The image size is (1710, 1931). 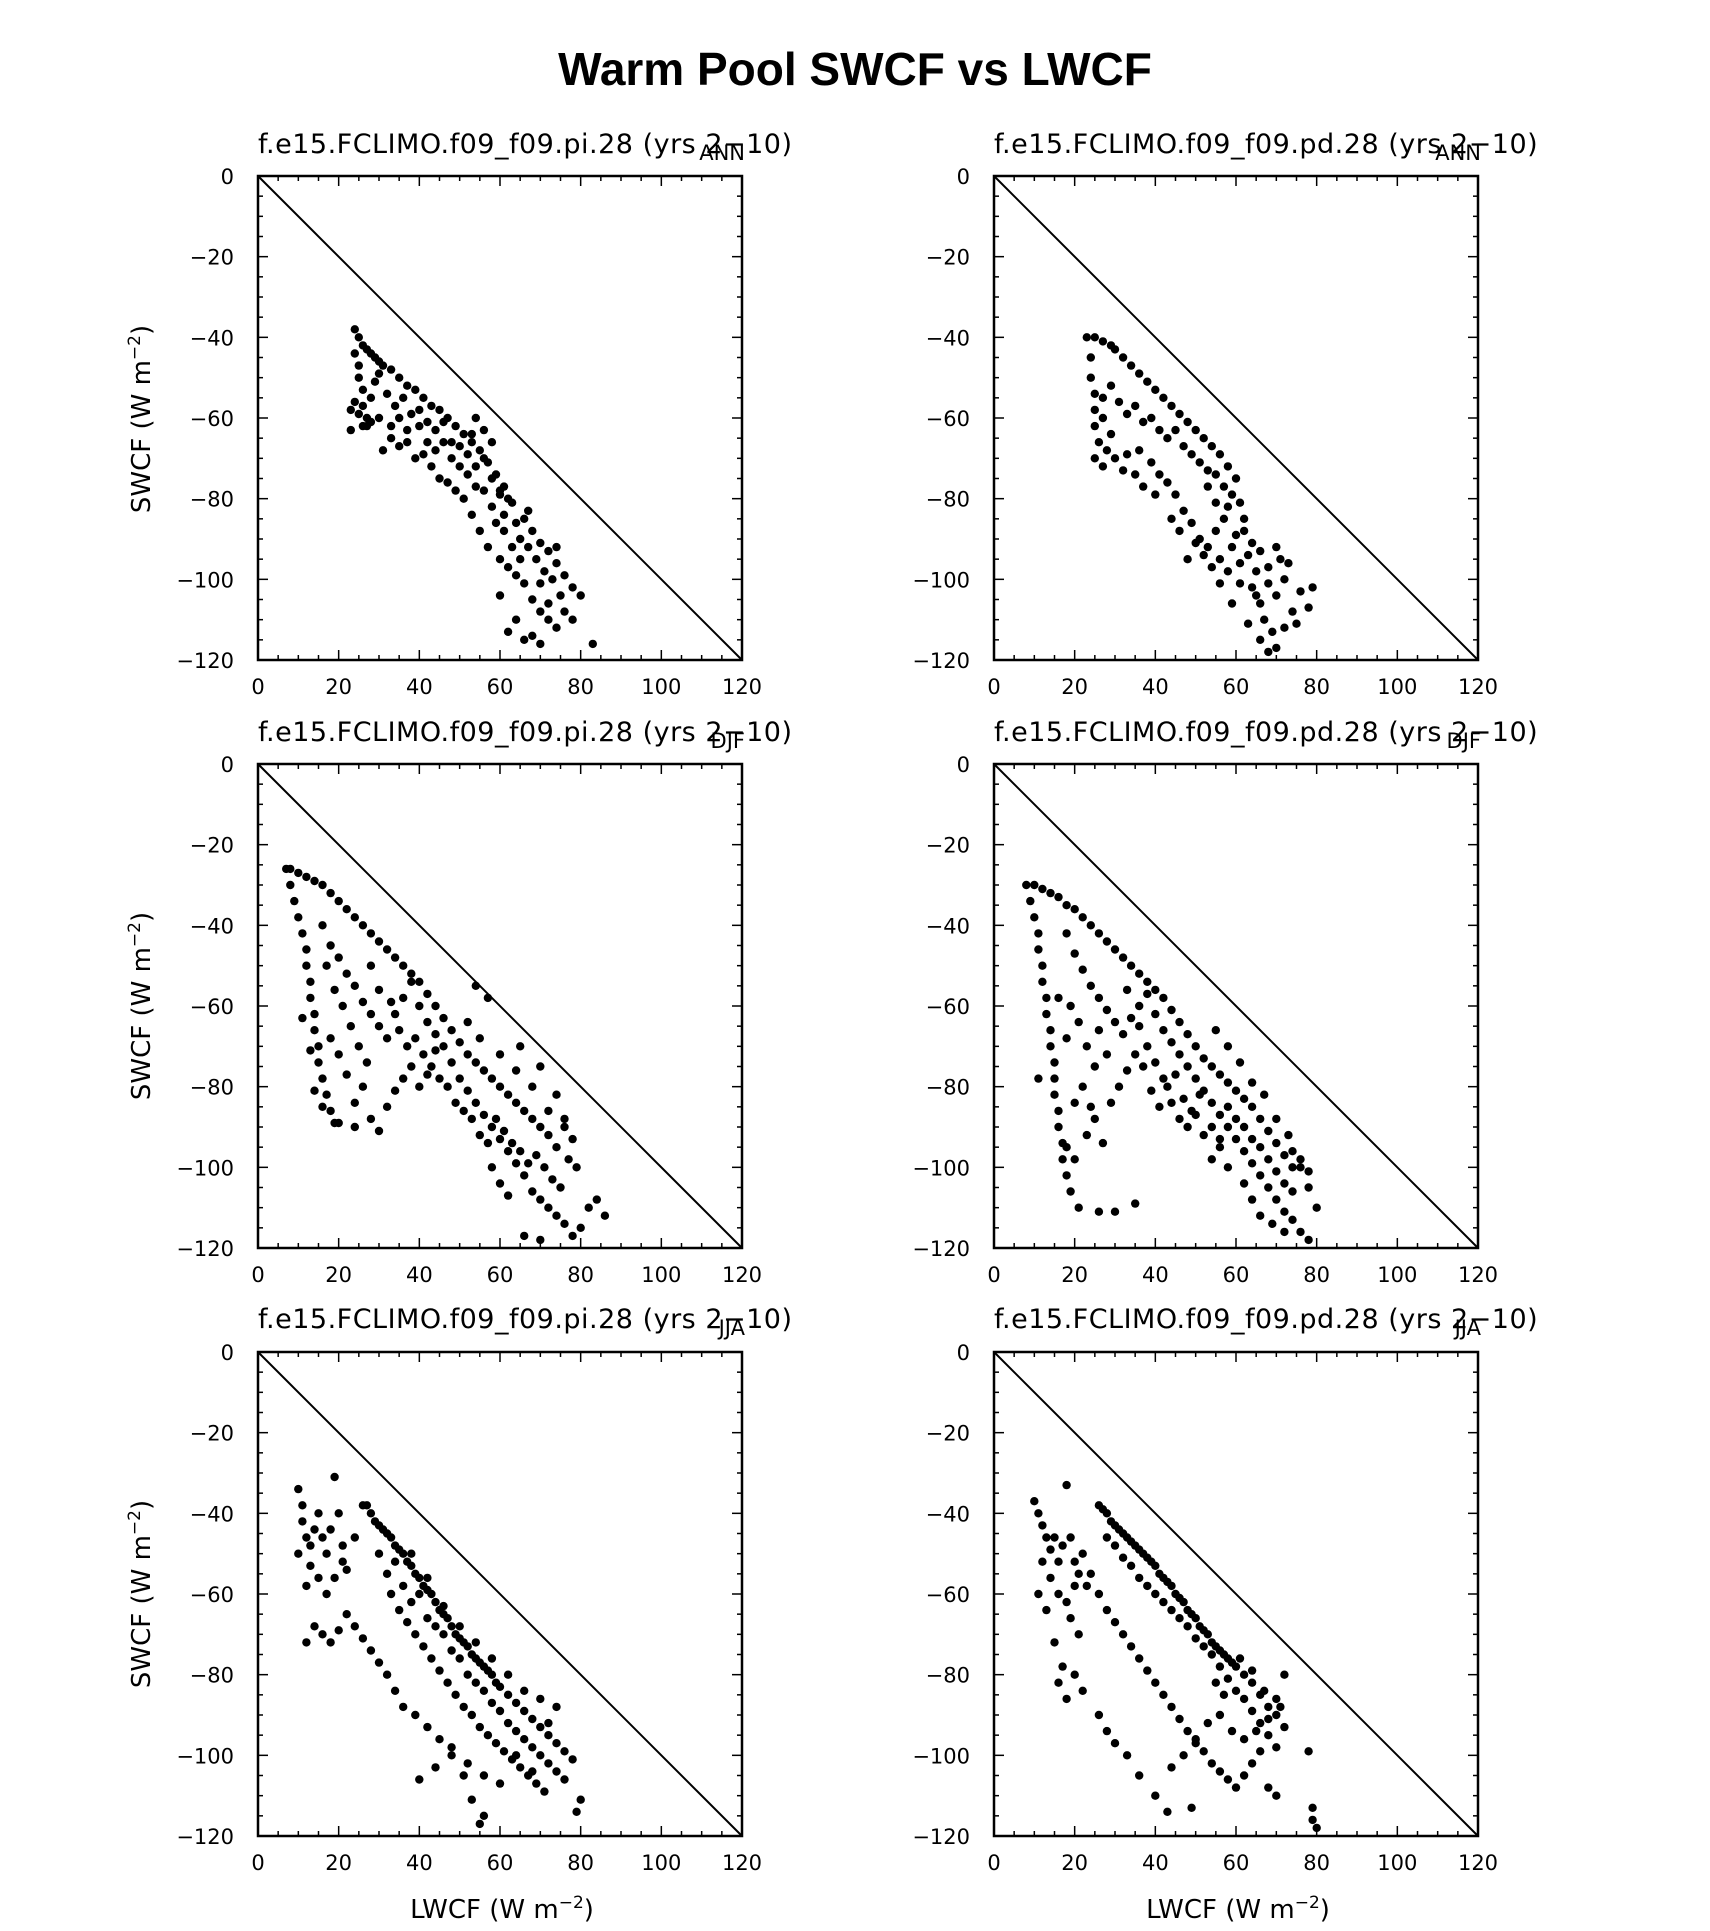 What do you see at coordinates (338, 1863) in the screenshot?
I see `x-tick-label: 20` at bounding box center [338, 1863].